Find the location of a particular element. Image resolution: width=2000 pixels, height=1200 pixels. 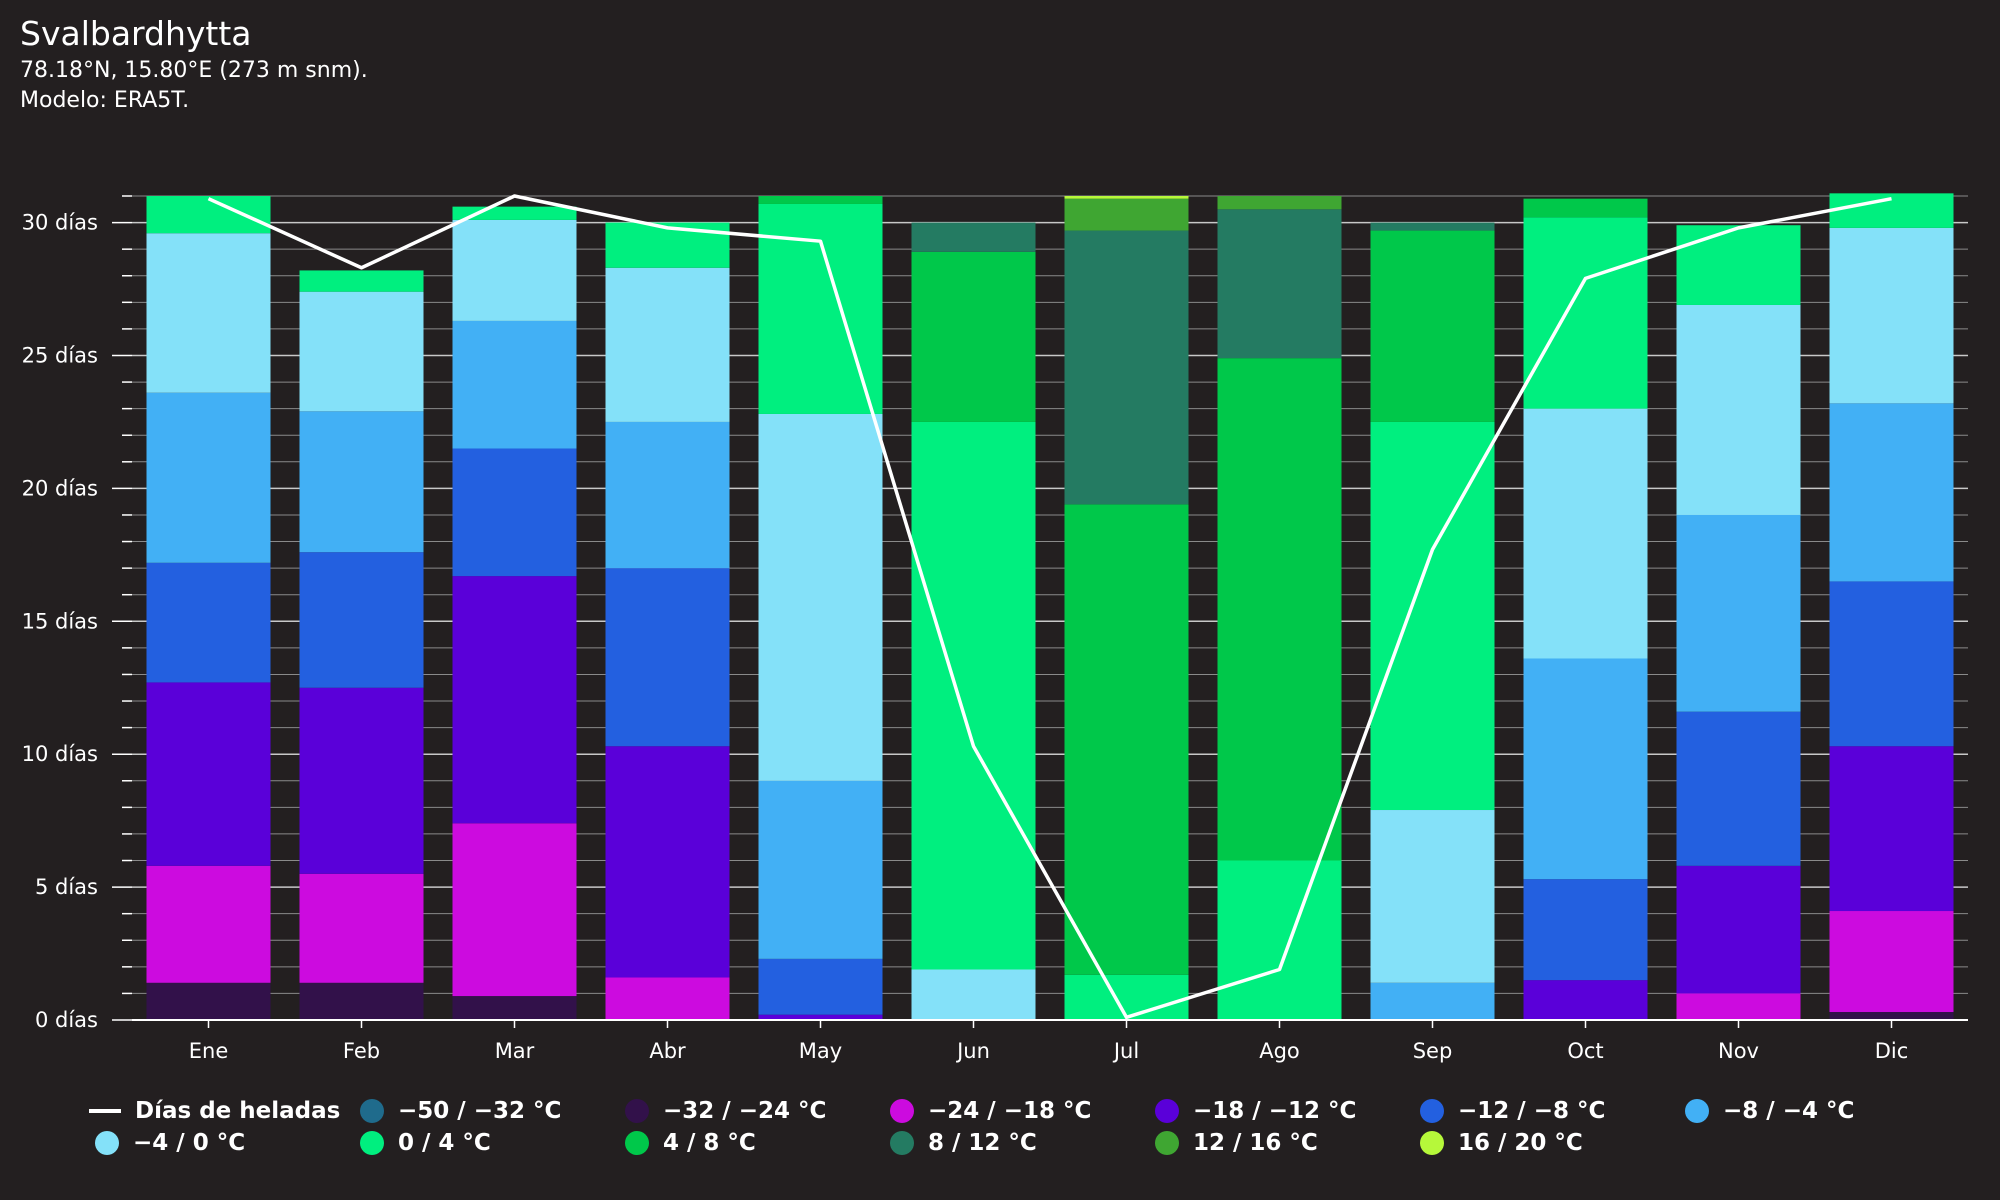

legend-label: 16 / 20 °C is located at coordinates (1520, 1143).